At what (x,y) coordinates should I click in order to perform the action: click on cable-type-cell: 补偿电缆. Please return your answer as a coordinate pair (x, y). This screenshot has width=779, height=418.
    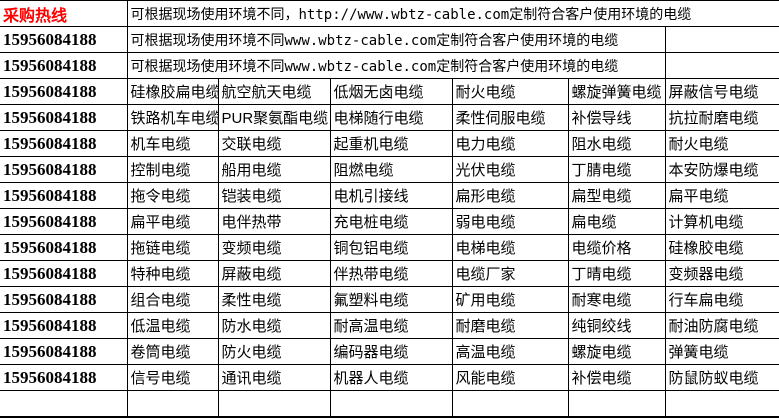
    Looking at the image, I should click on (616, 377).